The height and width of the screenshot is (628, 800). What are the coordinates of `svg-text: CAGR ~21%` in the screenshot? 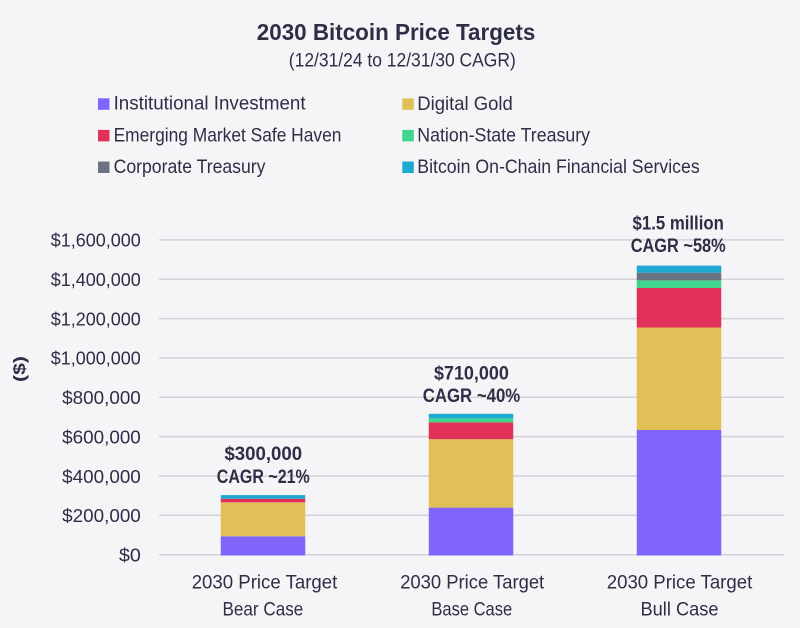 It's located at (263, 477).